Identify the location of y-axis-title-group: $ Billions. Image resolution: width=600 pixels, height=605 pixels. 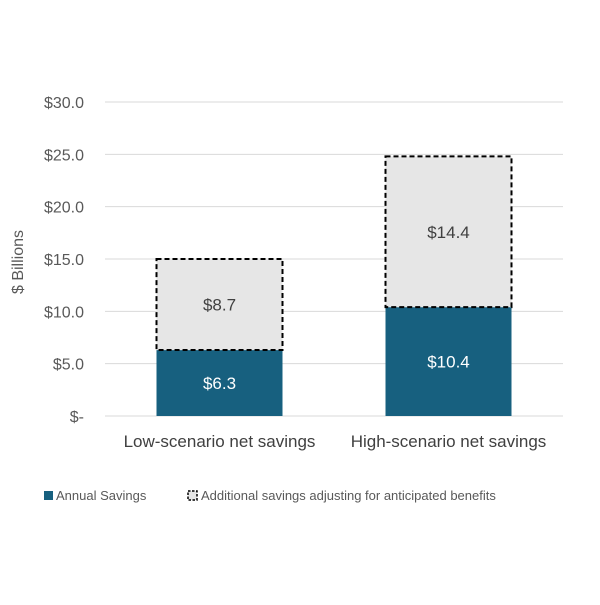
(18, 262).